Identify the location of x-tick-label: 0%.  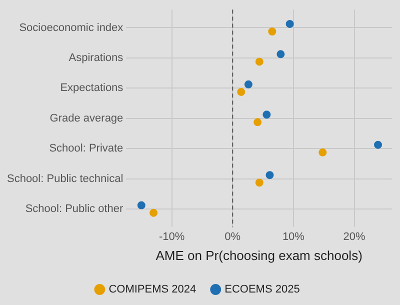
(232, 236).